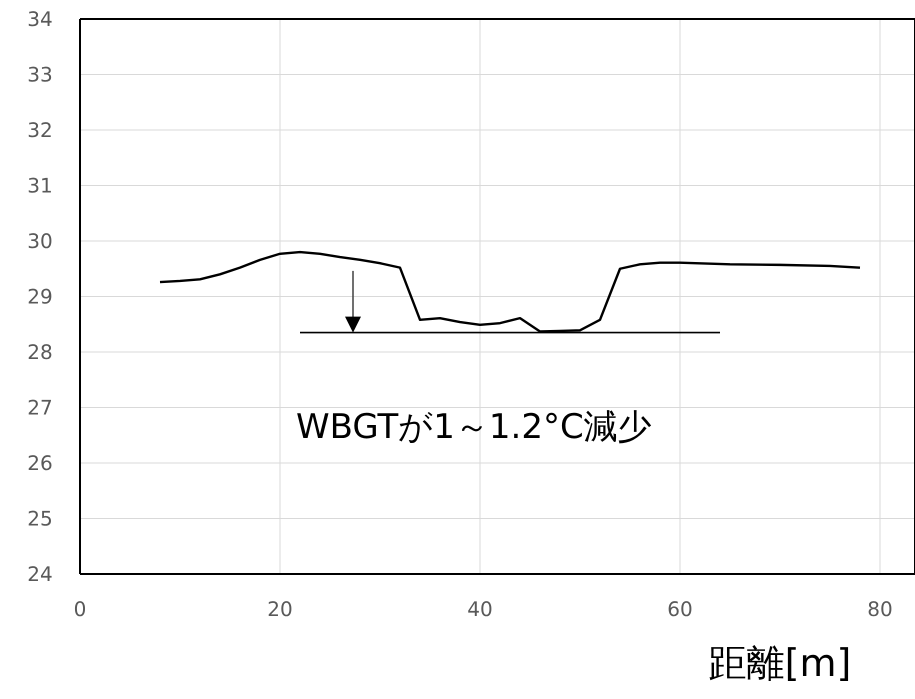 The image size is (915, 699). What do you see at coordinates (40, 463) in the screenshot?
I see `y-tick-label: 26` at bounding box center [40, 463].